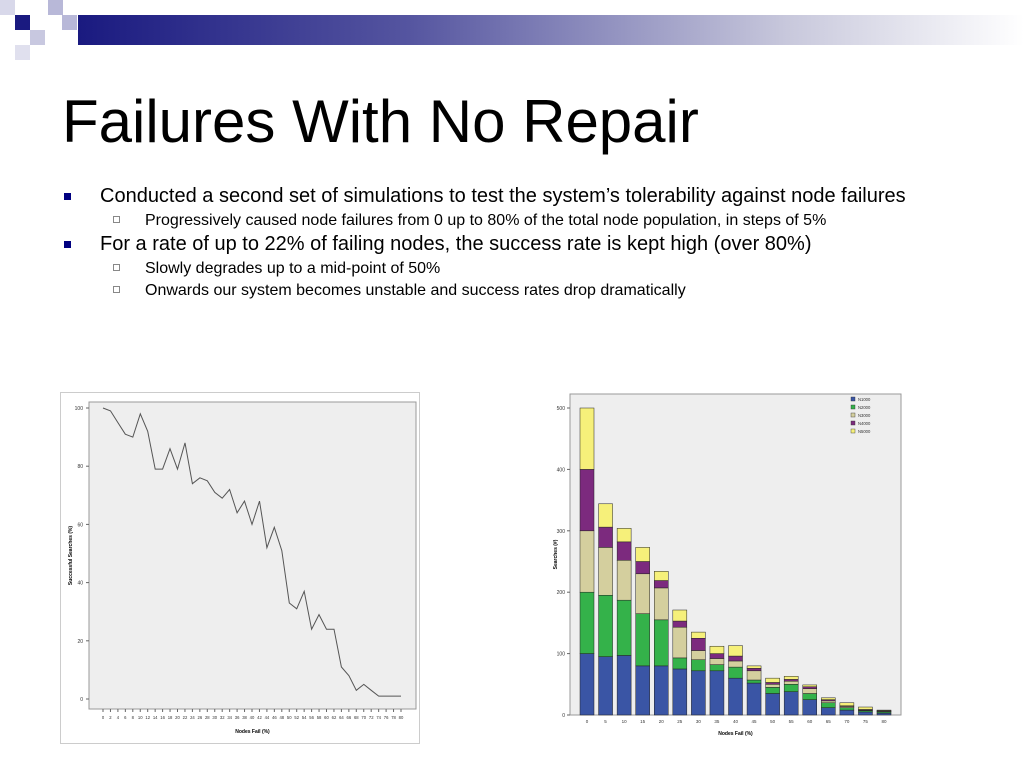  Describe the element at coordinates (267, 717) in the screenshot. I see `x-tick-label: 44` at that location.